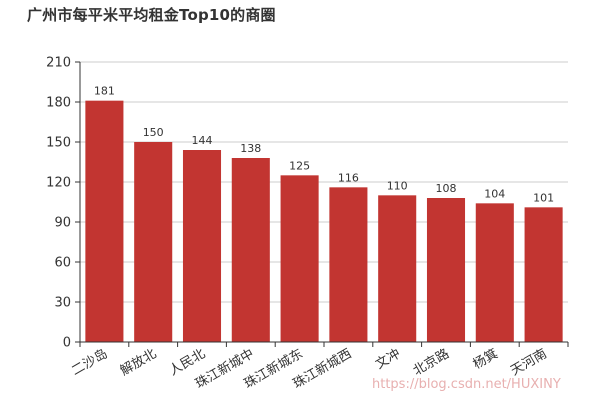 The width and height of the screenshot is (598, 407). What do you see at coordinates (494, 193) in the screenshot?
I see `bar-value-label: 104` at bounding box center [494, 193].